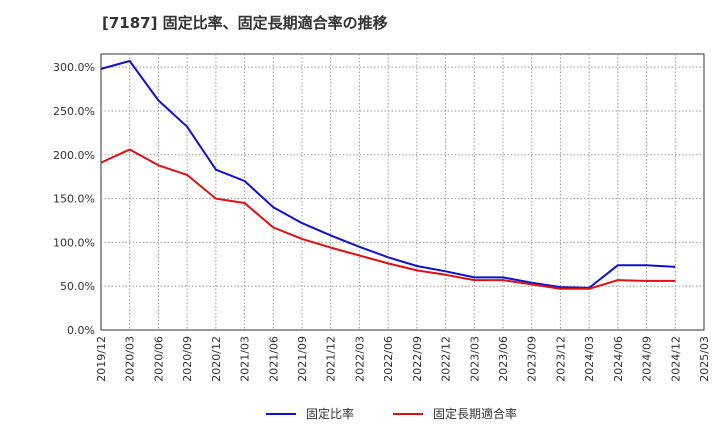 Image resolution: width=720 pixels, height=440 pixels. I want to click on x-tick-label: 2020/03, so click(130, 359).